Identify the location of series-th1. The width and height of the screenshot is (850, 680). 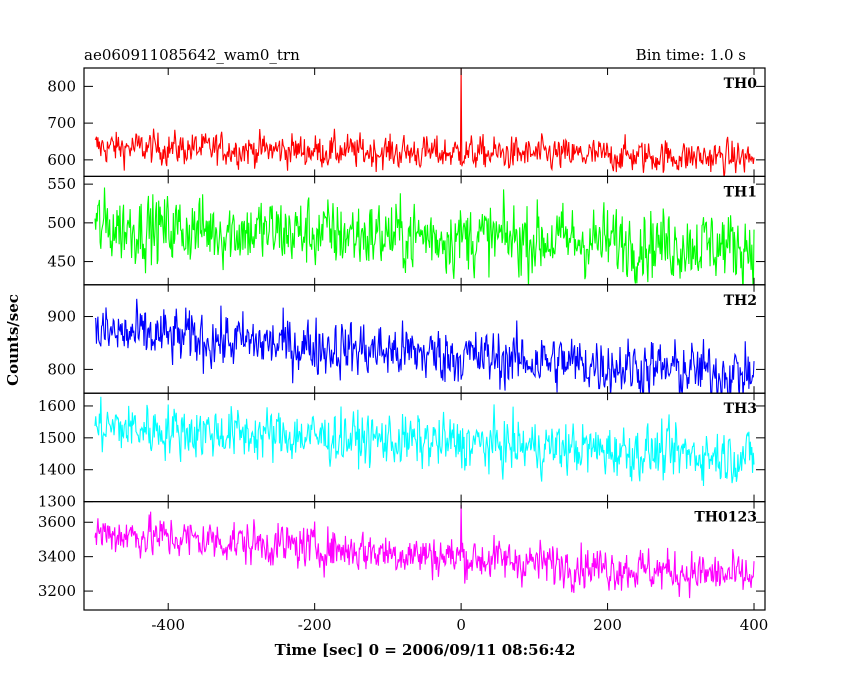
(424, 236).